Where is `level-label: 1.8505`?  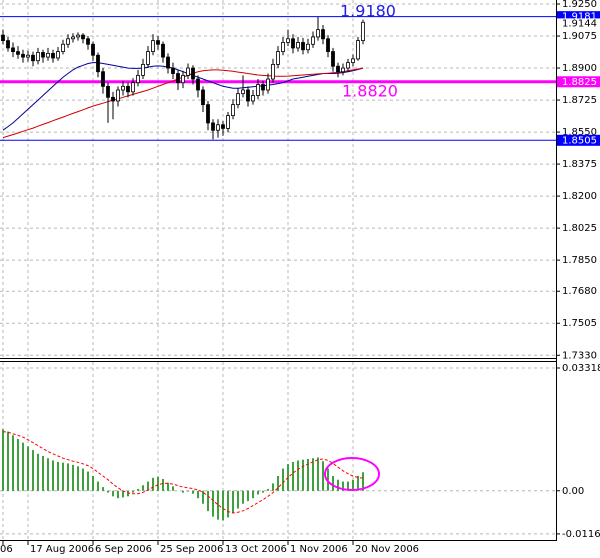 level-label: 1.8505 is located at coordinates (579, 140).